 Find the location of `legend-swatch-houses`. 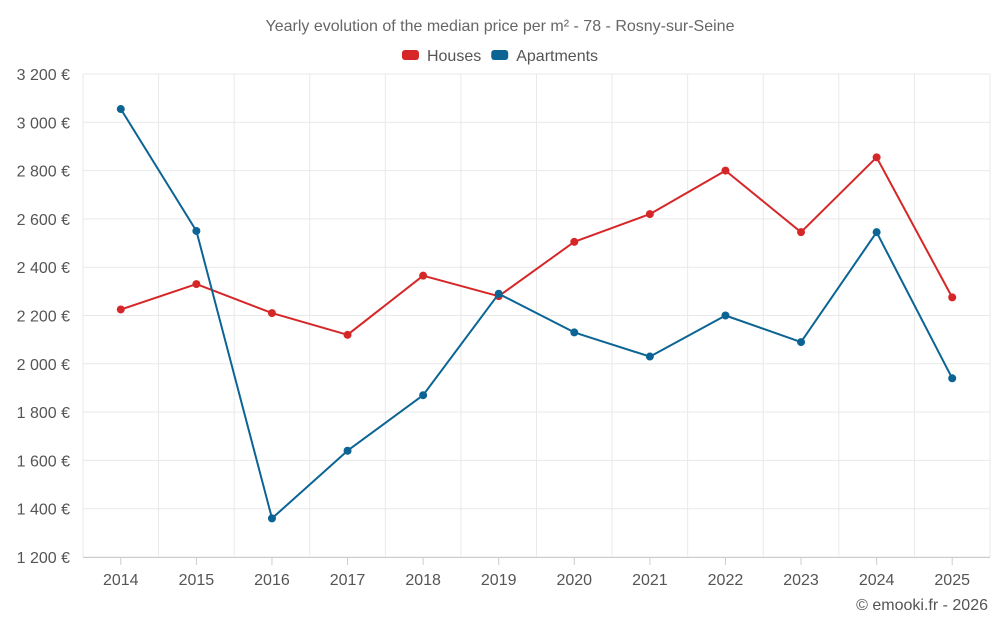

legend-swatch-houses is located at coordinates (410, 55).